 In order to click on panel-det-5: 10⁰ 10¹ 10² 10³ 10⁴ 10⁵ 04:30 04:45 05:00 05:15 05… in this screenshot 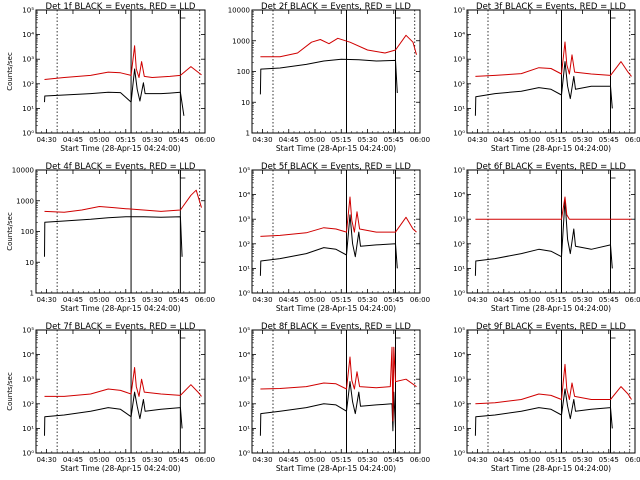, I will do `click(334, 237)`.